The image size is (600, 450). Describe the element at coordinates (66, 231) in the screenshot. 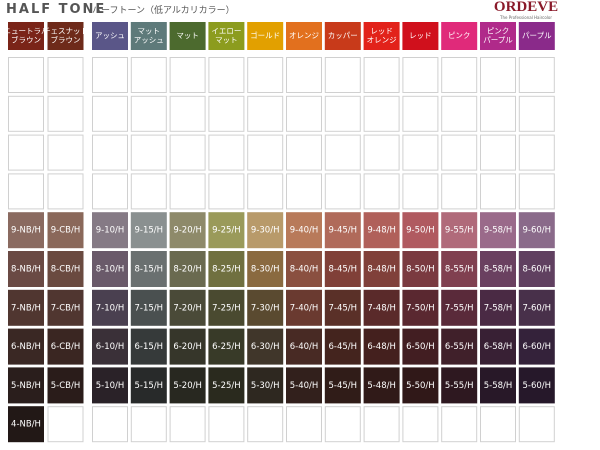

I see `swatch-label: 9-CB/H` at that location.